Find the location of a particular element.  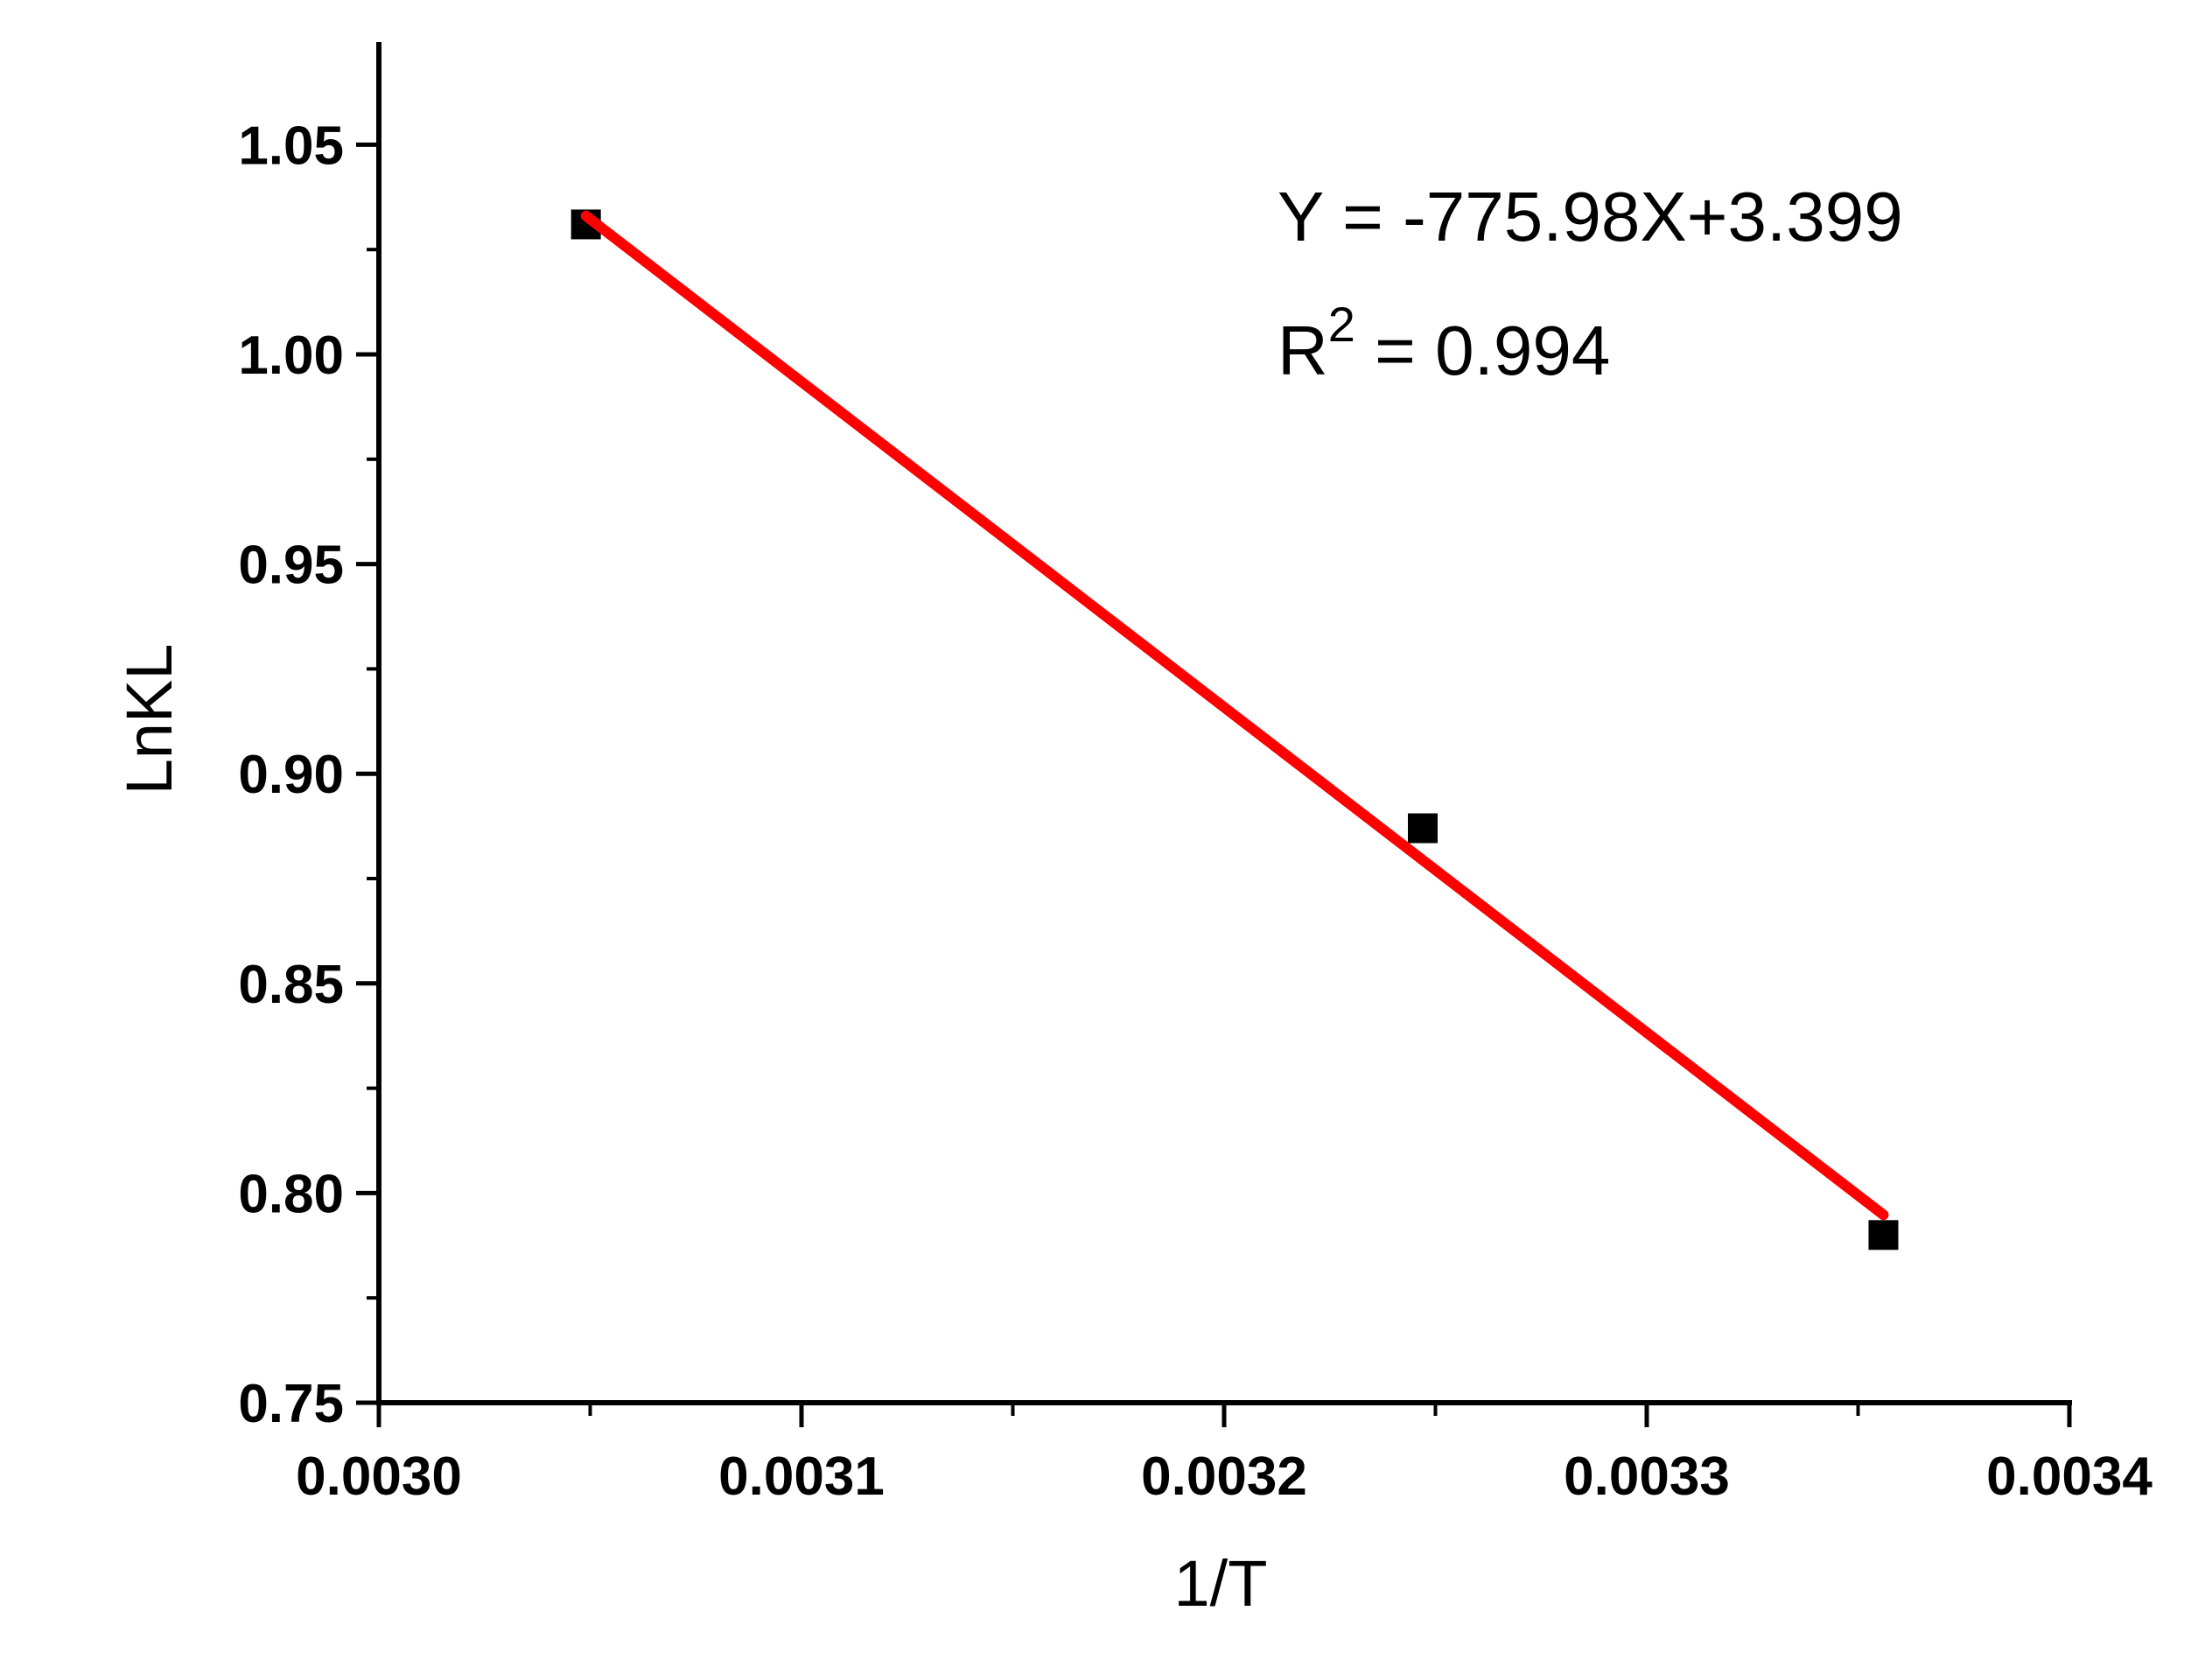

y-tick-label: 0.80 is located at coordinates (291, 1194).